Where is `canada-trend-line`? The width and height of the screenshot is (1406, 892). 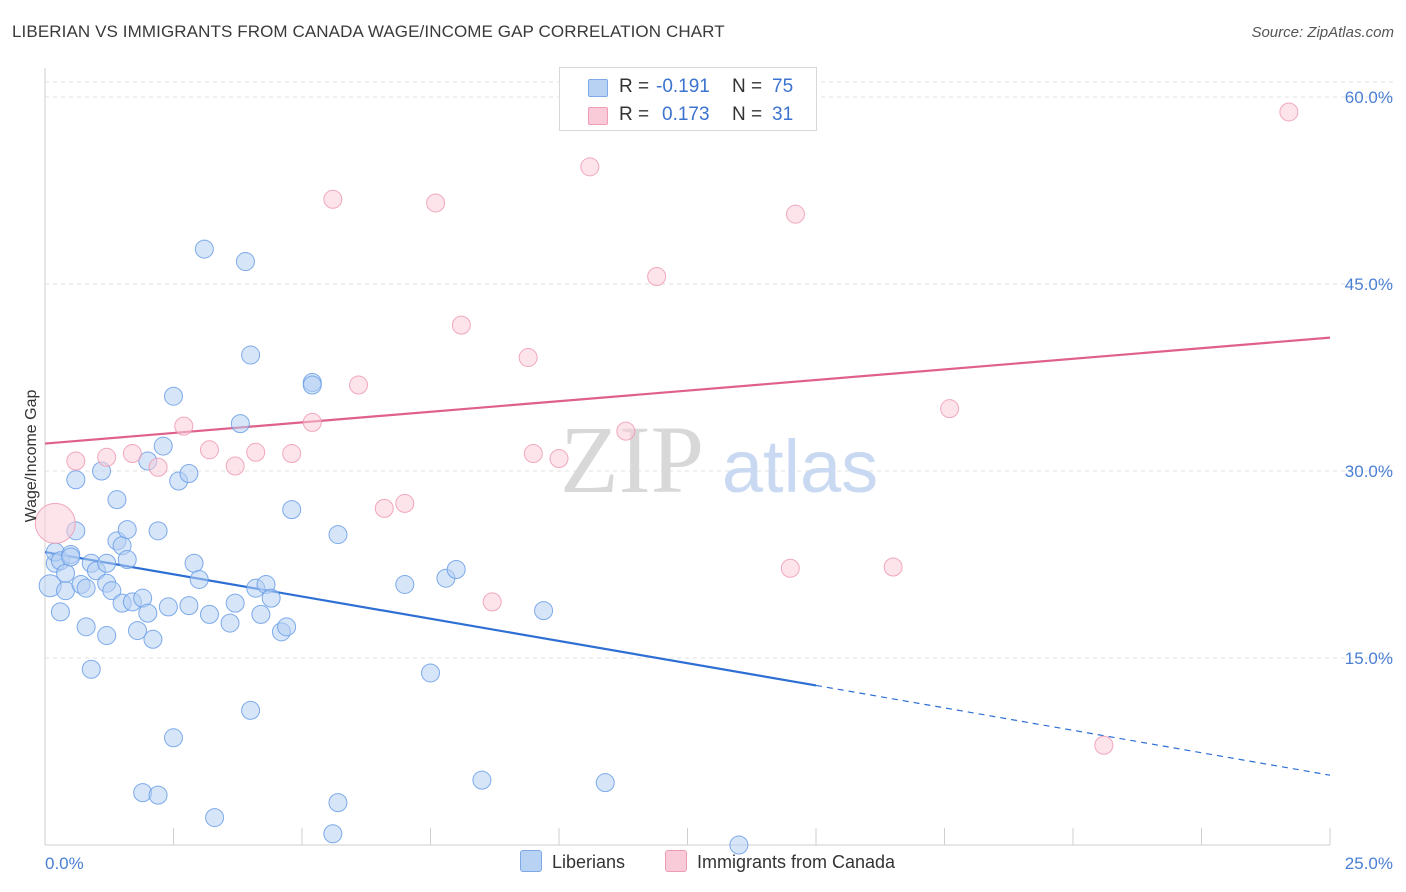 canada-trend-line is located at coordinates (687, 390).